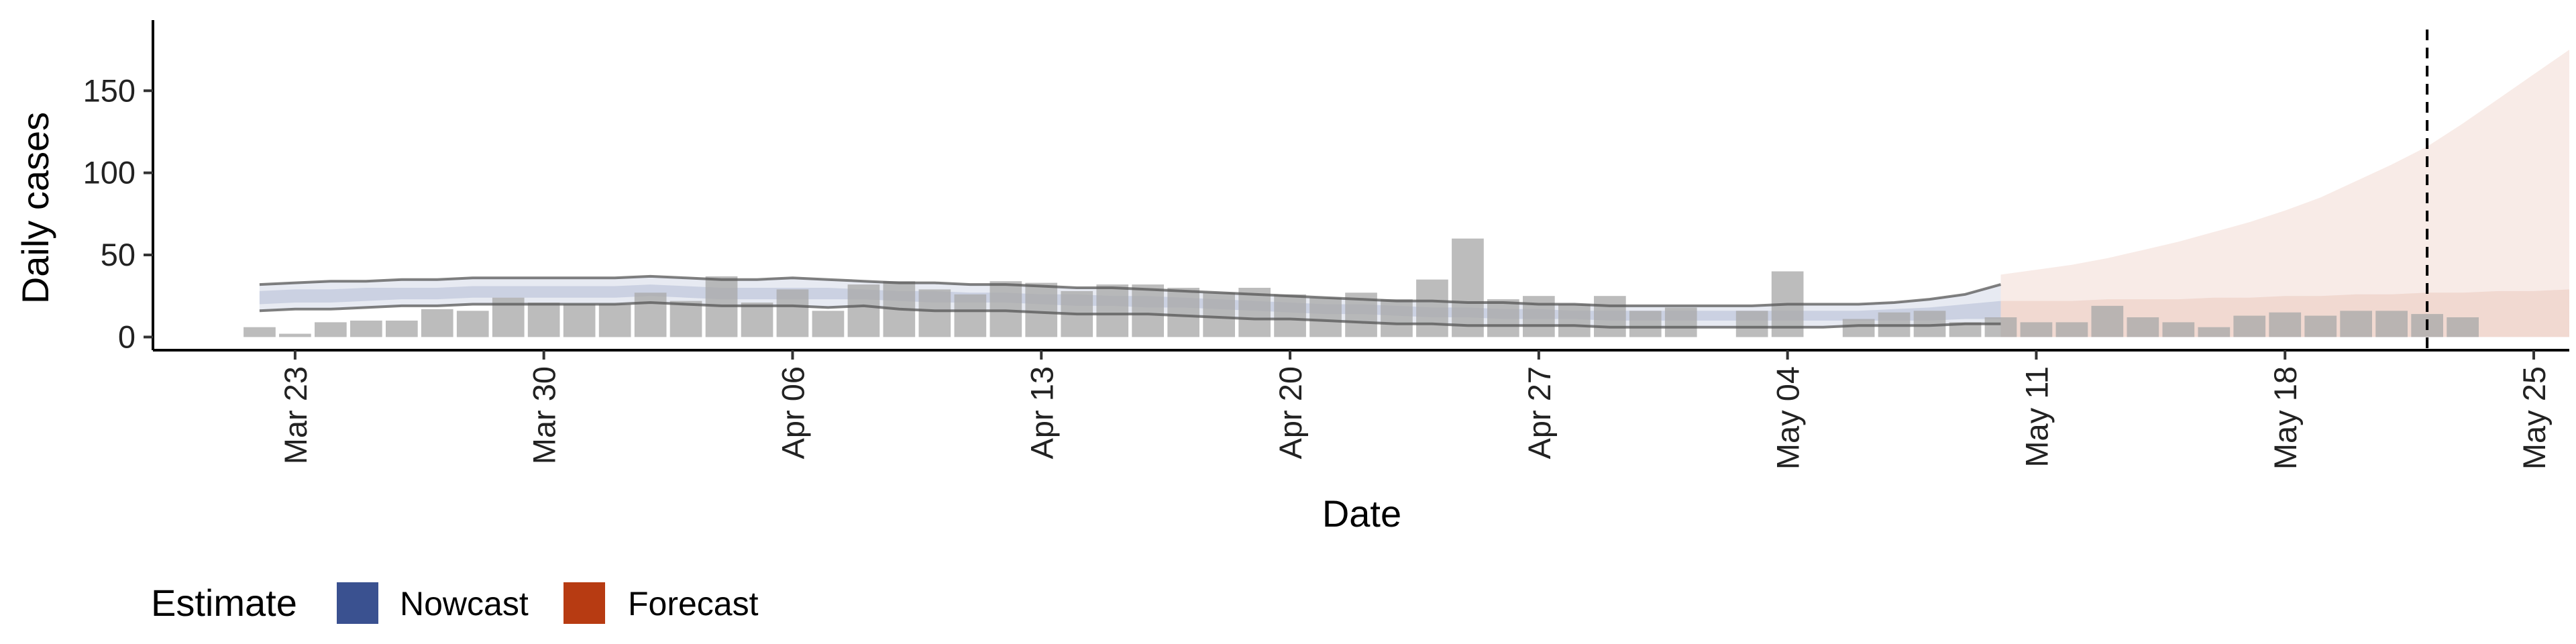 The height and width of the screenshot is (644, 2576). What do you see at coordinates (1130, 290) in the screenshot?
I see `nowcast-upper-line` at bounding box center [1130, 290].